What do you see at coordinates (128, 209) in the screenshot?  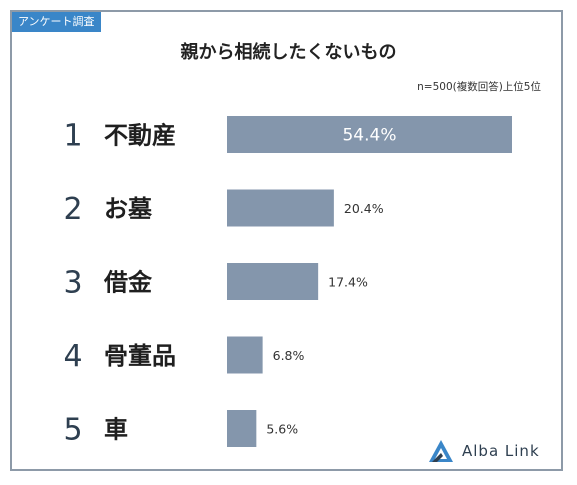 I see `category-label: お墓` at bounding box center [128, 209].